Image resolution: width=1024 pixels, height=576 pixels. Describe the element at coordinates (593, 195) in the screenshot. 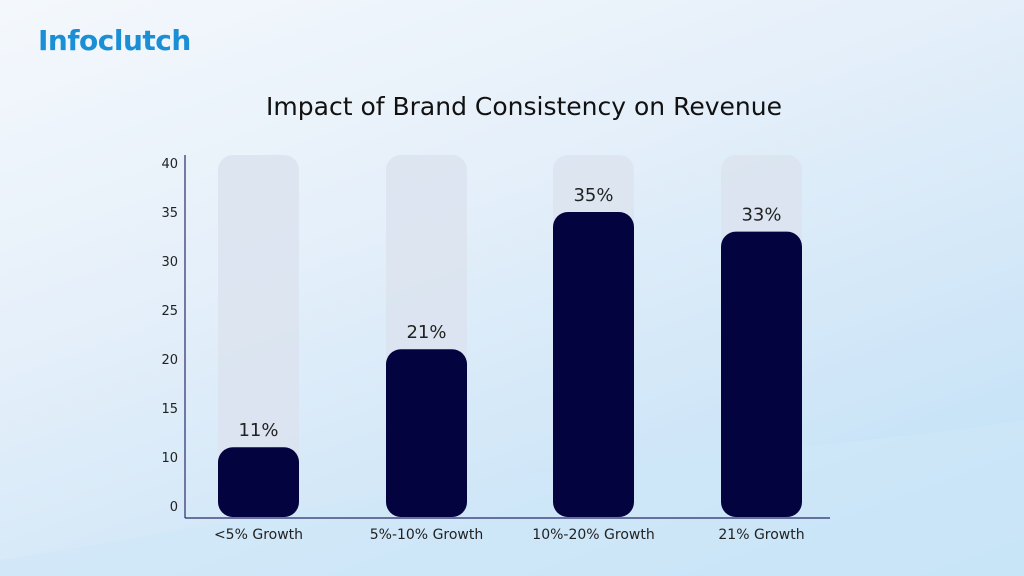

I see `data-label: 35%` at that location.